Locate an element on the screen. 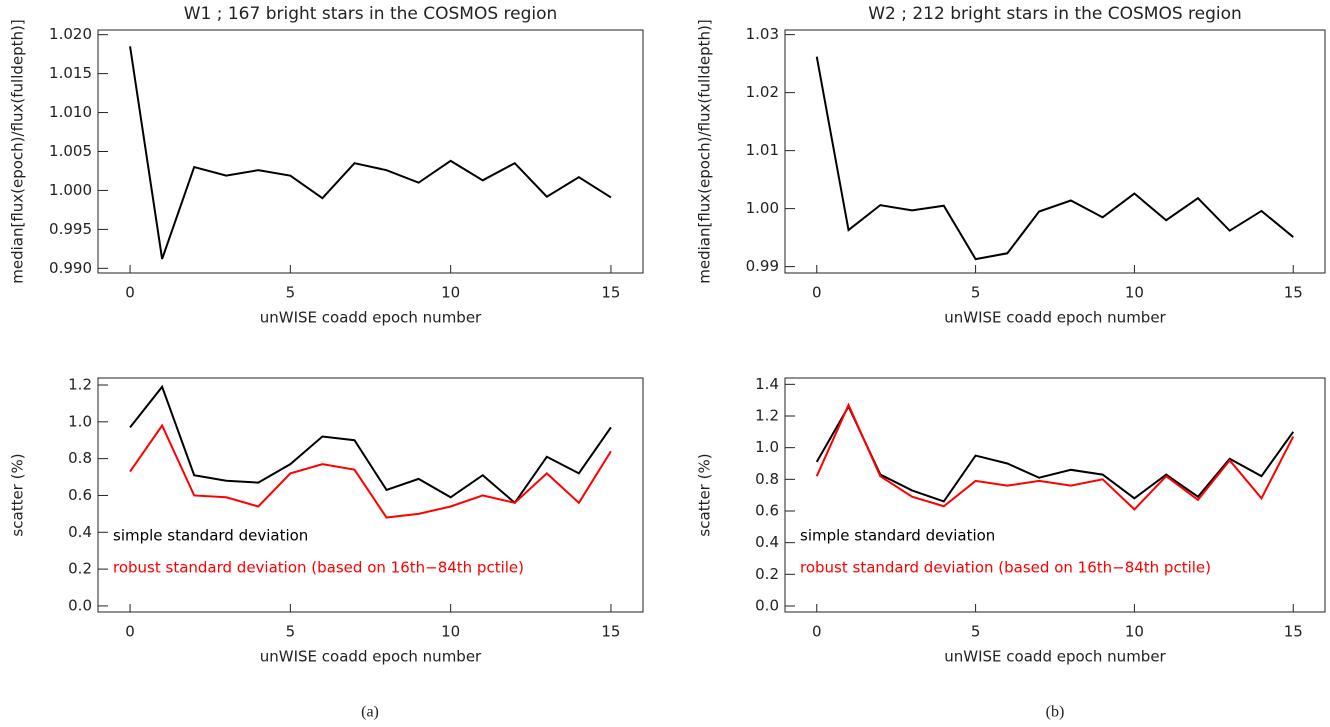 The width and height of the screenshot is (1330, 727). y-tick-label: 1.01 is located at coordinates (762, 150).